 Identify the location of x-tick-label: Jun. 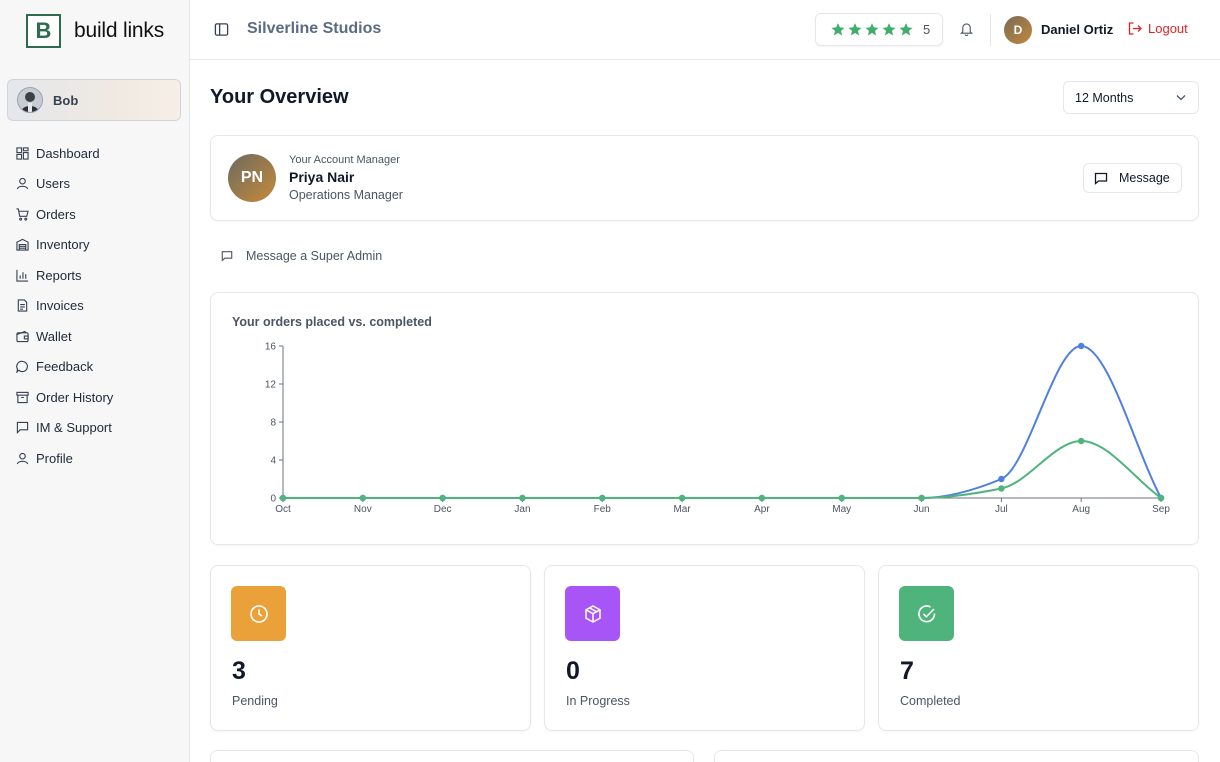
(921, 509).